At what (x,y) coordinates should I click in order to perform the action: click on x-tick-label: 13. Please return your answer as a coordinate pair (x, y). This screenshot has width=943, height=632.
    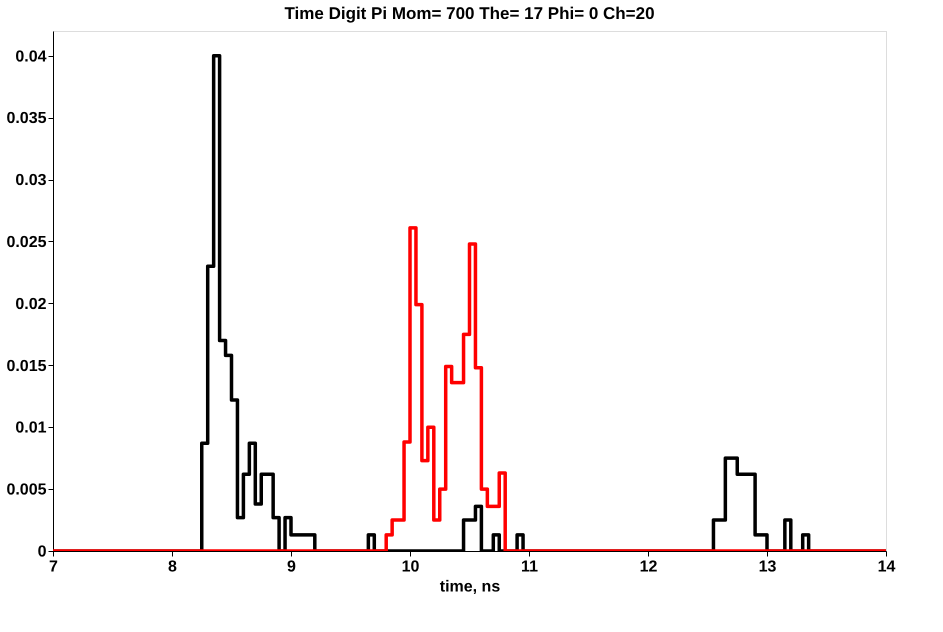
    Looking at the image, I should click on (767, 567).